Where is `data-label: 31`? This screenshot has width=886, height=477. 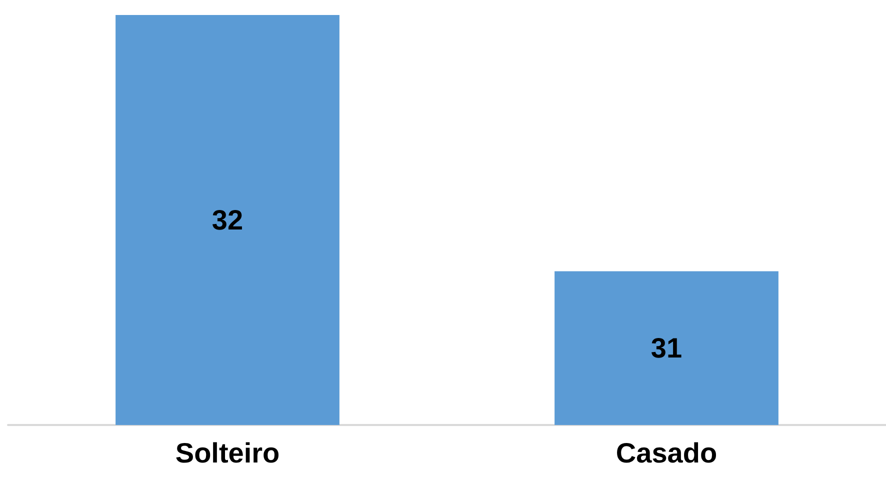
data-label: 31 is located at coordinates (666, 348).